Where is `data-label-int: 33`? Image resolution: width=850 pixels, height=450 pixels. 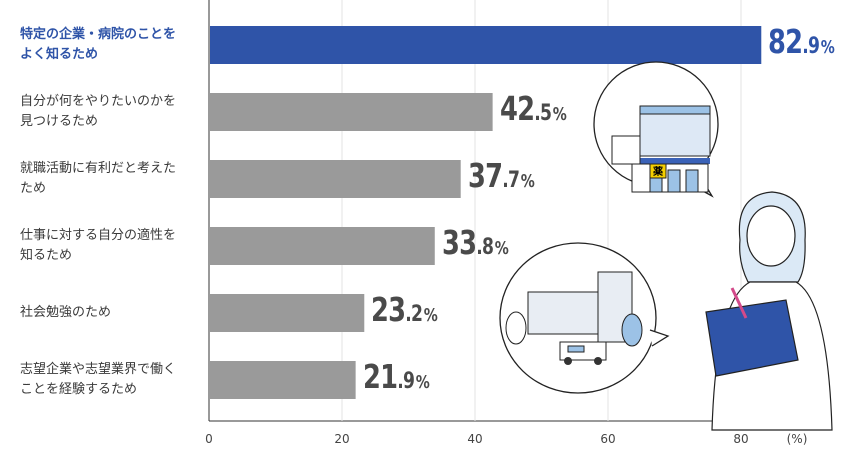
data-label-int: 33 is located at coordinates (459, 242).